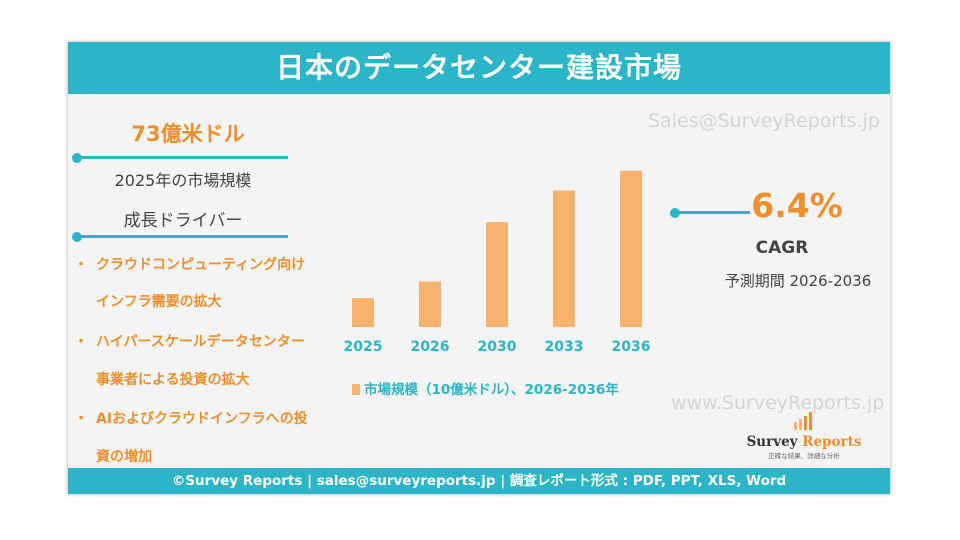 The height and width of the screenshot is (540, 960). Describe the element at coordinates (497, 347) in the screenshot. I see `x-tick-label-2030: 2030` at that location.